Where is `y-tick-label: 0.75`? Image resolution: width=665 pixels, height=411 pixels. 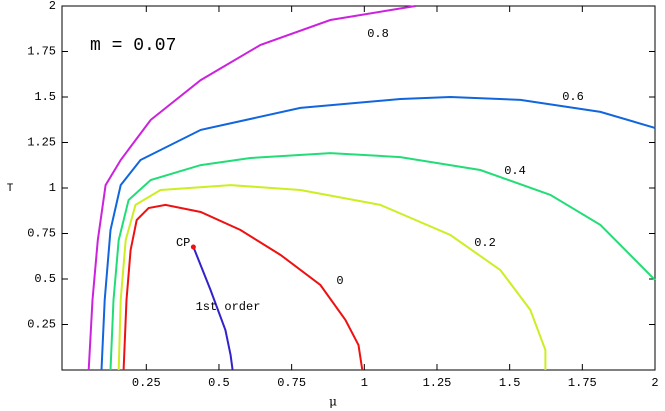
y-tick-label: 0.75 is located at coordinates (41, 234).